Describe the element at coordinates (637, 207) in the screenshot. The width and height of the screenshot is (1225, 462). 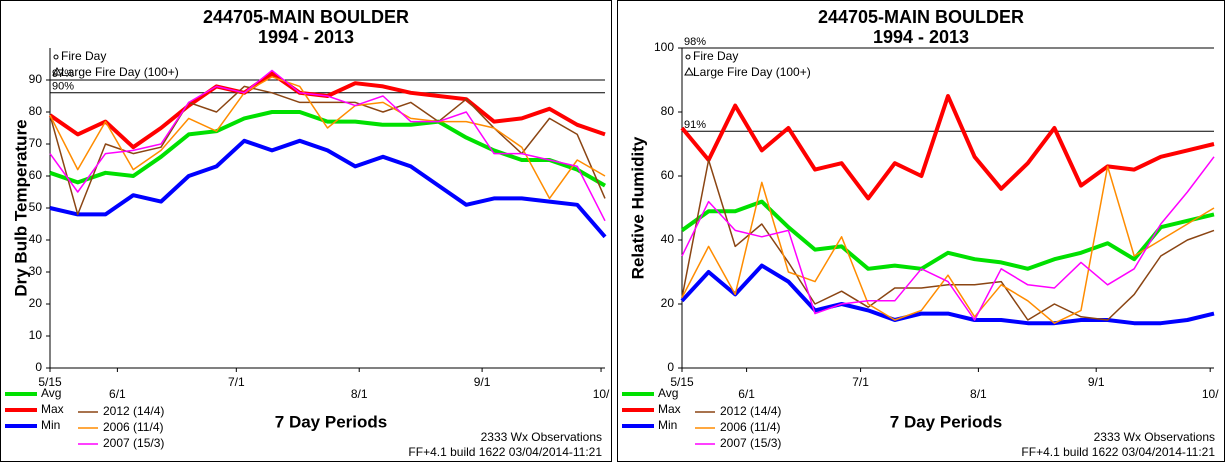
I see `y-axis-label: Relative Humidity` at that location.